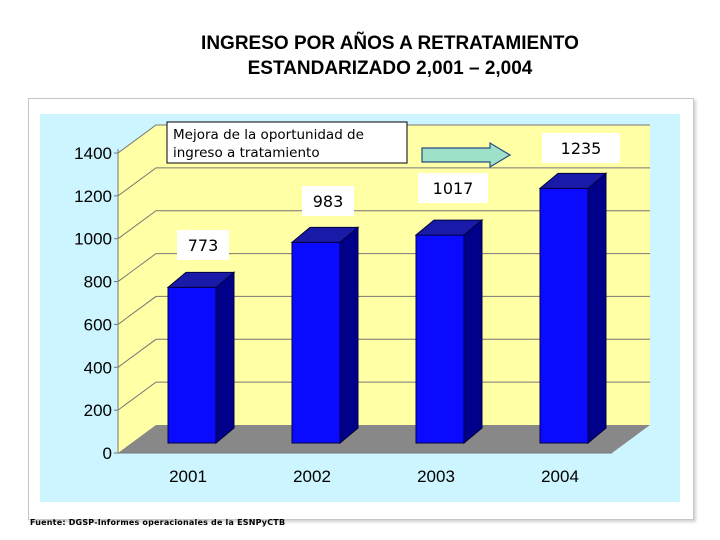  I want to click on value-label: 1235, so click(581, 148).